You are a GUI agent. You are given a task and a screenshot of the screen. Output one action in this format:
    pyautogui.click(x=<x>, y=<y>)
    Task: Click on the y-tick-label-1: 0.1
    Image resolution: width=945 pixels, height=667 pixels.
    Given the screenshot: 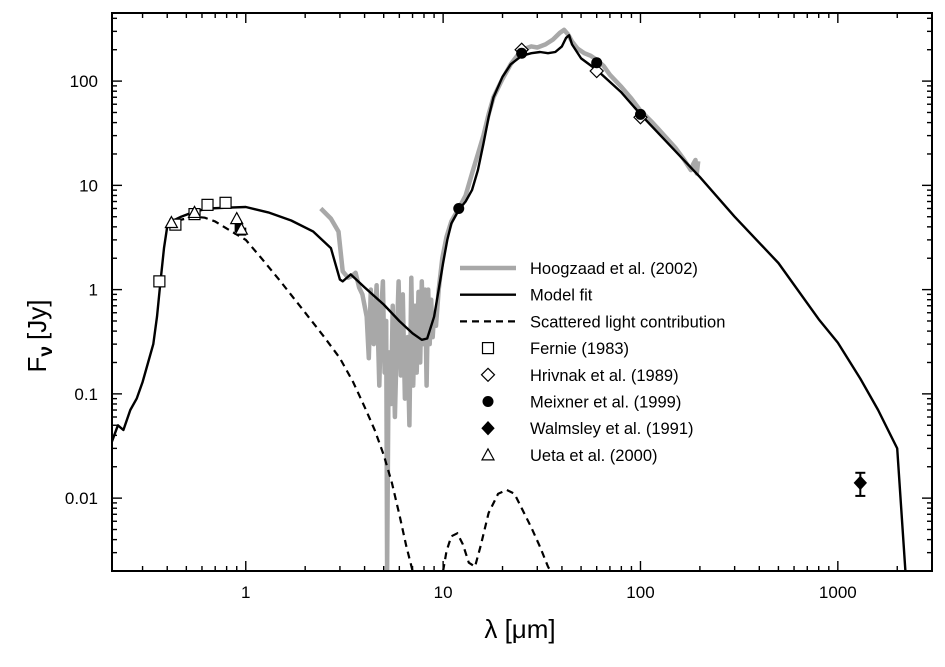 What is the action you would take?
    pyautogui.click(x=86, y=394)
    